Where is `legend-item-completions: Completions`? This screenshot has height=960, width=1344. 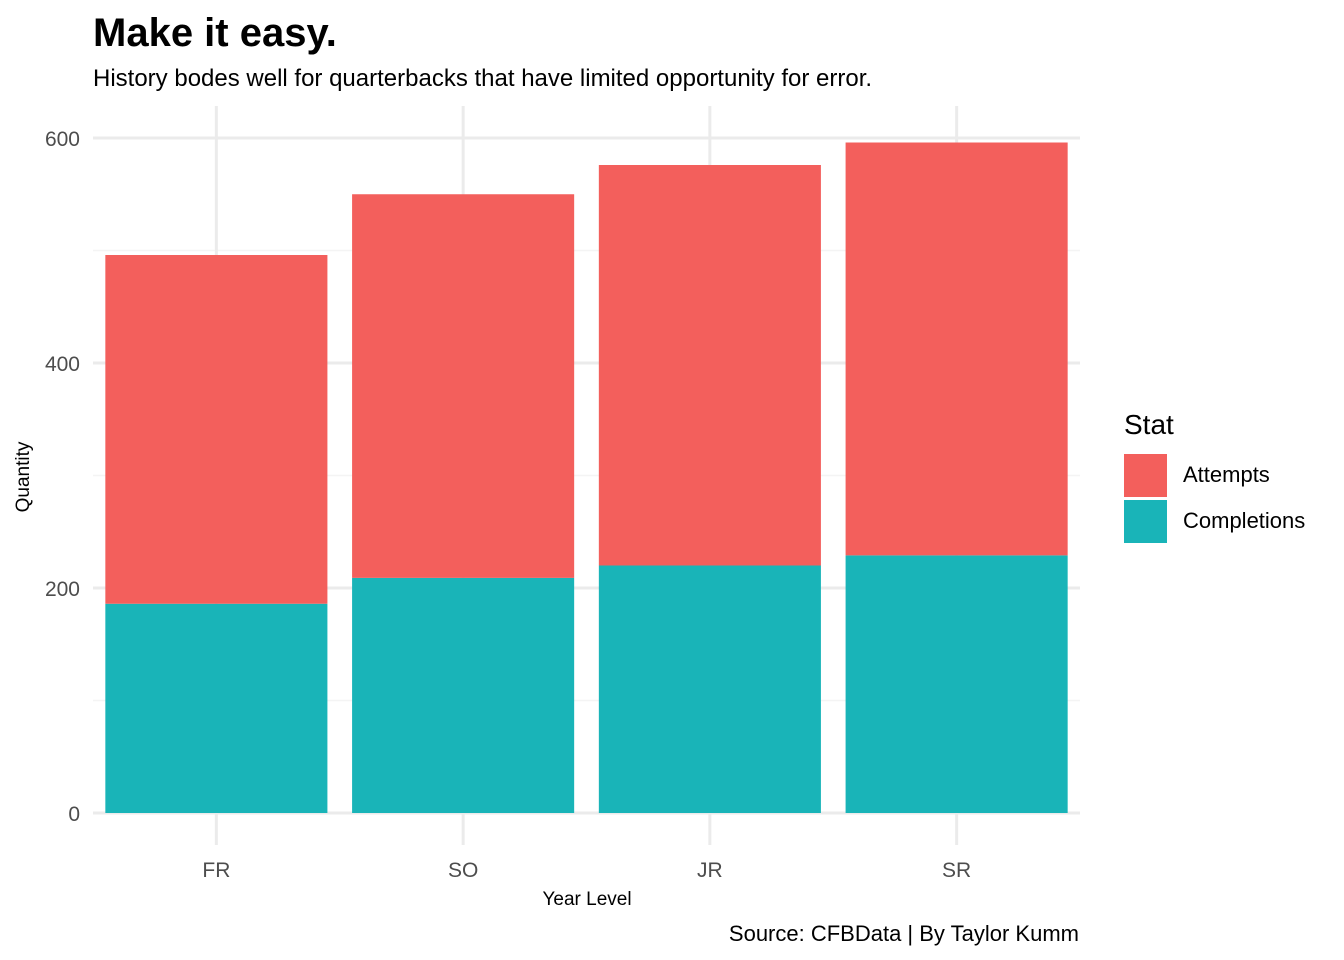
legend-item-completions: Completions is located at coordinates (1214, 521).